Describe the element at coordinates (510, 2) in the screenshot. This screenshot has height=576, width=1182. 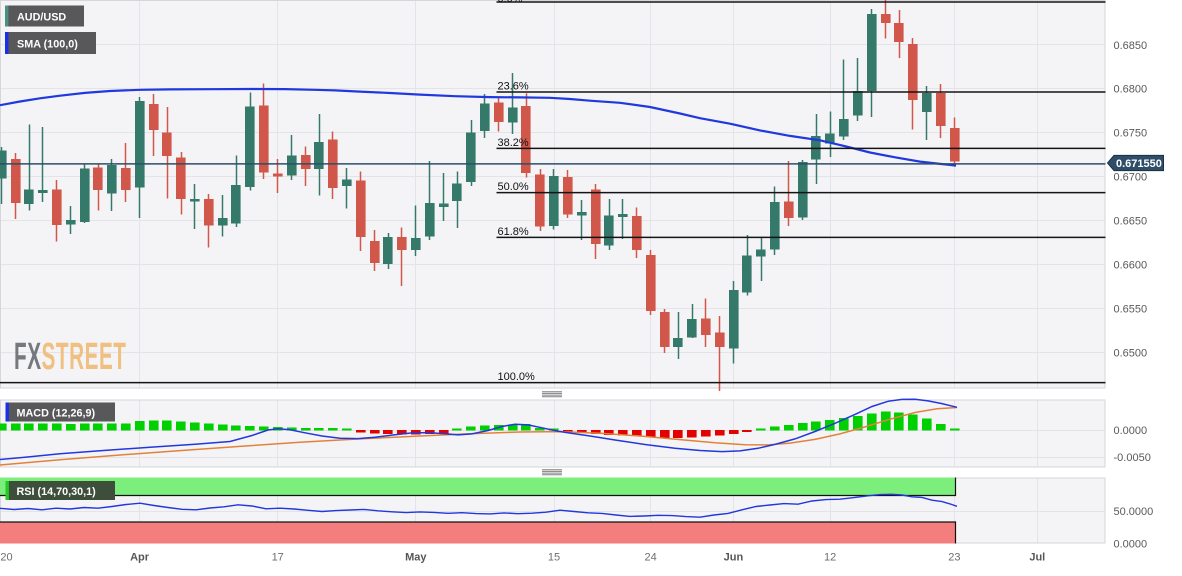
I see `svg-text: 0.0%` at that location.